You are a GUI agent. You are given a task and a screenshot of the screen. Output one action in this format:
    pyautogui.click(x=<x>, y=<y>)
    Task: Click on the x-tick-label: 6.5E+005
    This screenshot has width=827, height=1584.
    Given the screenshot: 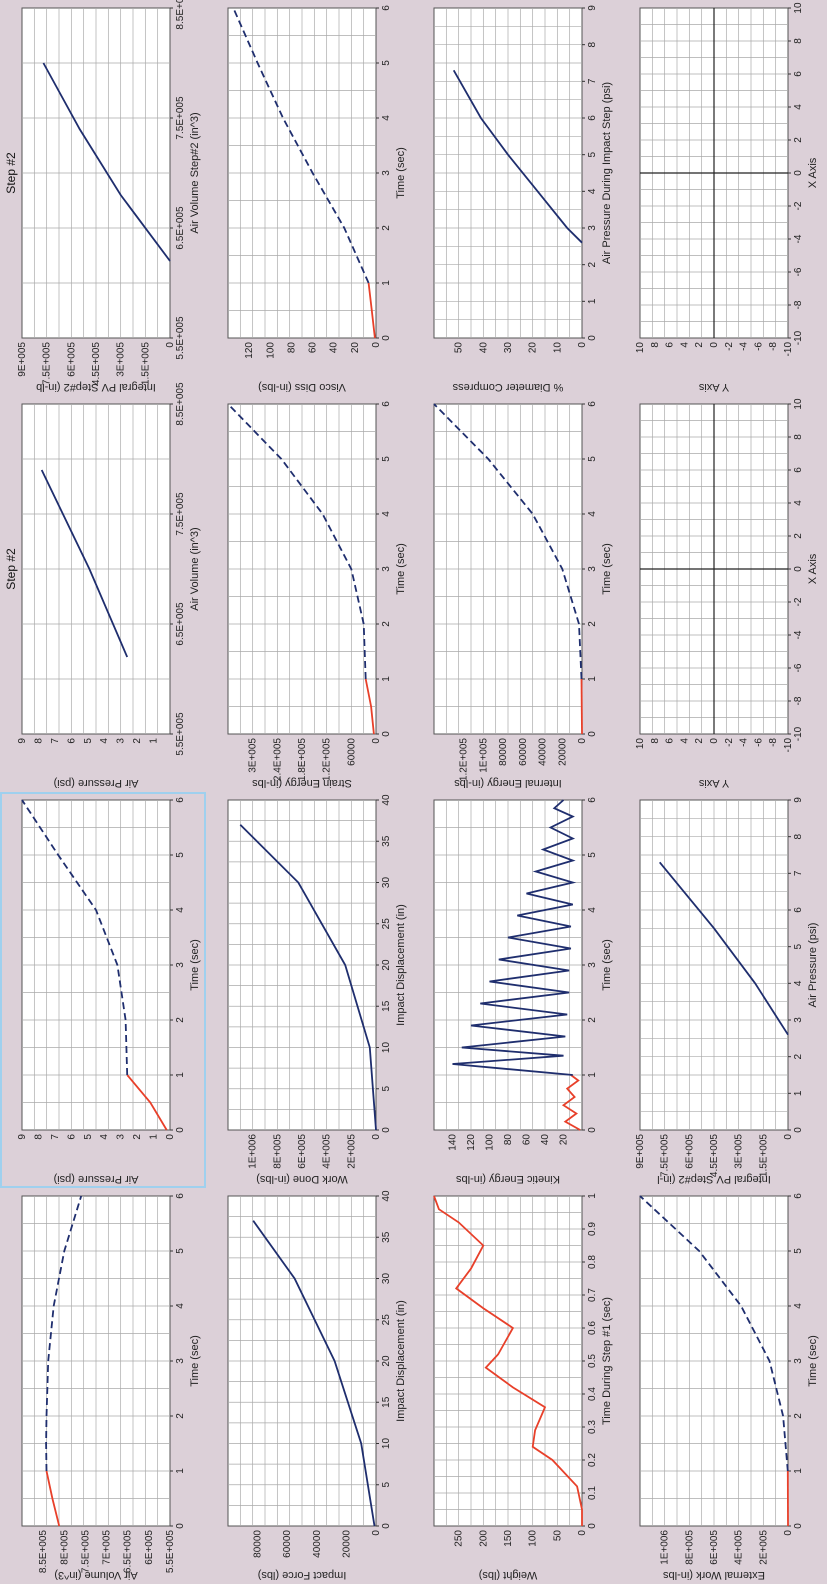 What is the action you would take?
    pyautogui.click(x=180, y=228)
    